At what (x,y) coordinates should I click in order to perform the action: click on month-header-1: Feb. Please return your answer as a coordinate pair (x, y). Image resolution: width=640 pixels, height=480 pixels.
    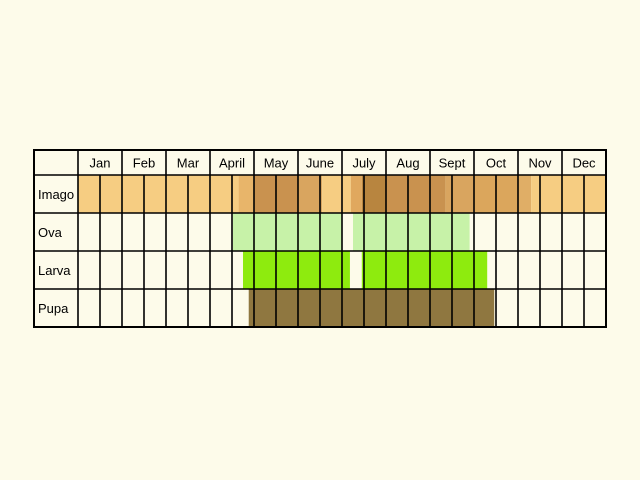
    Looking at the image, I should click on (144, 163).